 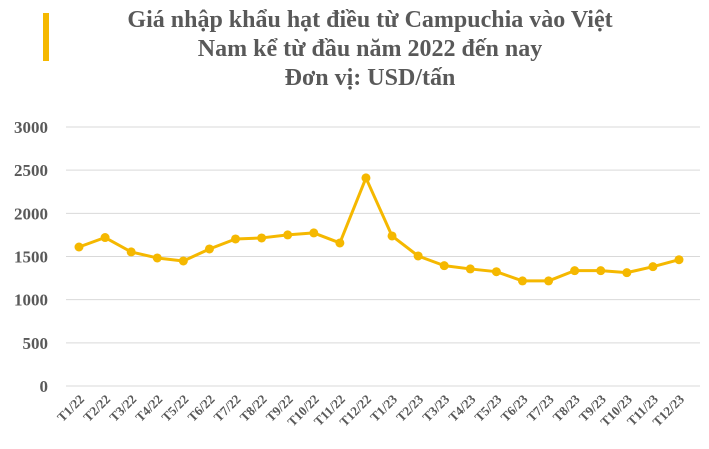 What do you see at coordinates (253, 408) in the screenshot?
I see `x-tick-label: T8/22` at bounding box center [253, 408].